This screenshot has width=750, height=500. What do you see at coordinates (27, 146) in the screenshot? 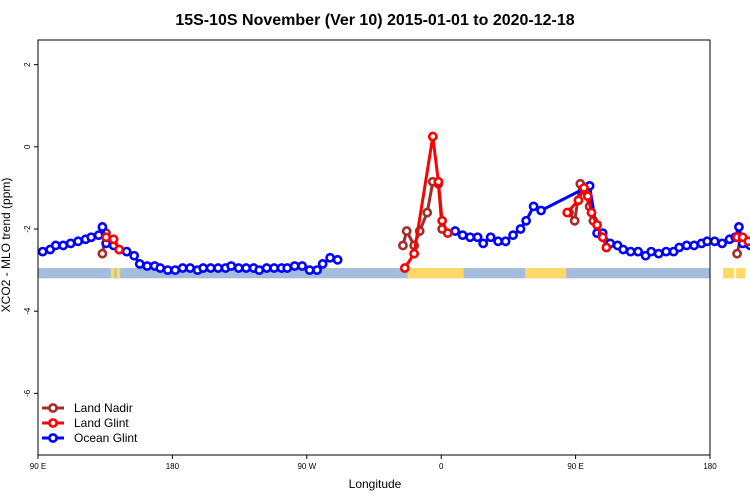
I see `y-tick-label: 0` at bounding box center [27, 146].